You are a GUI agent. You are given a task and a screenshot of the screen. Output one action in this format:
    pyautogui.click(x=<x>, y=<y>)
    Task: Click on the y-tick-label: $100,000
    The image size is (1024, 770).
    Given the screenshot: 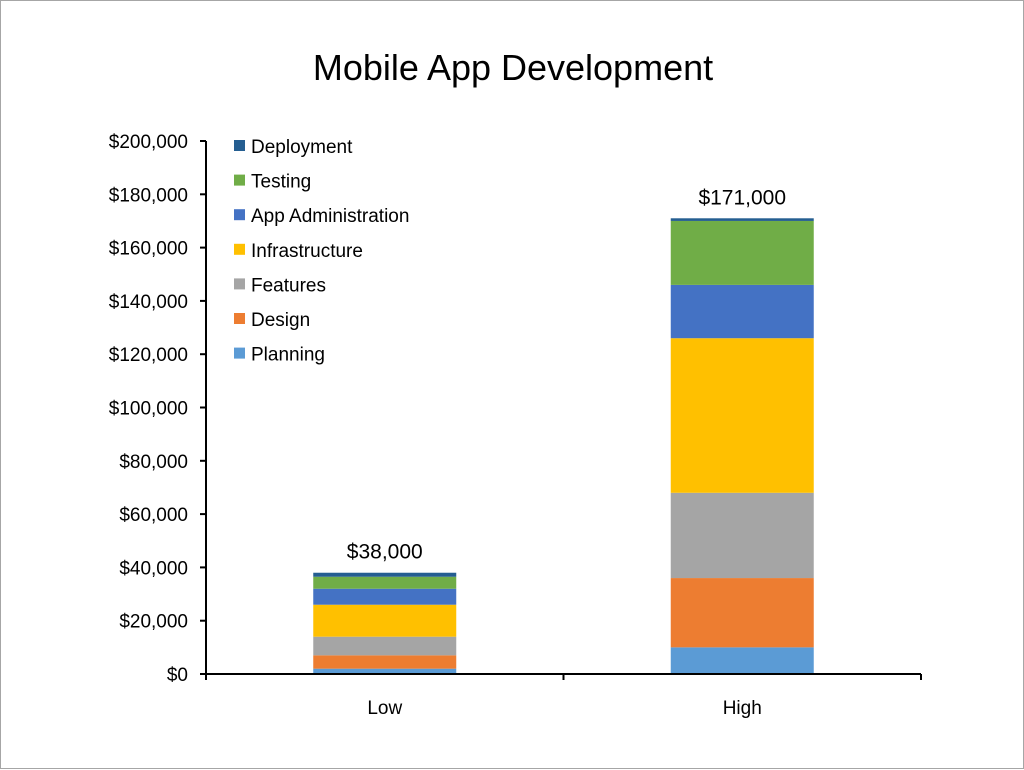 What is the action you would take?
    pyautogui.click(x=148, y=409)
    